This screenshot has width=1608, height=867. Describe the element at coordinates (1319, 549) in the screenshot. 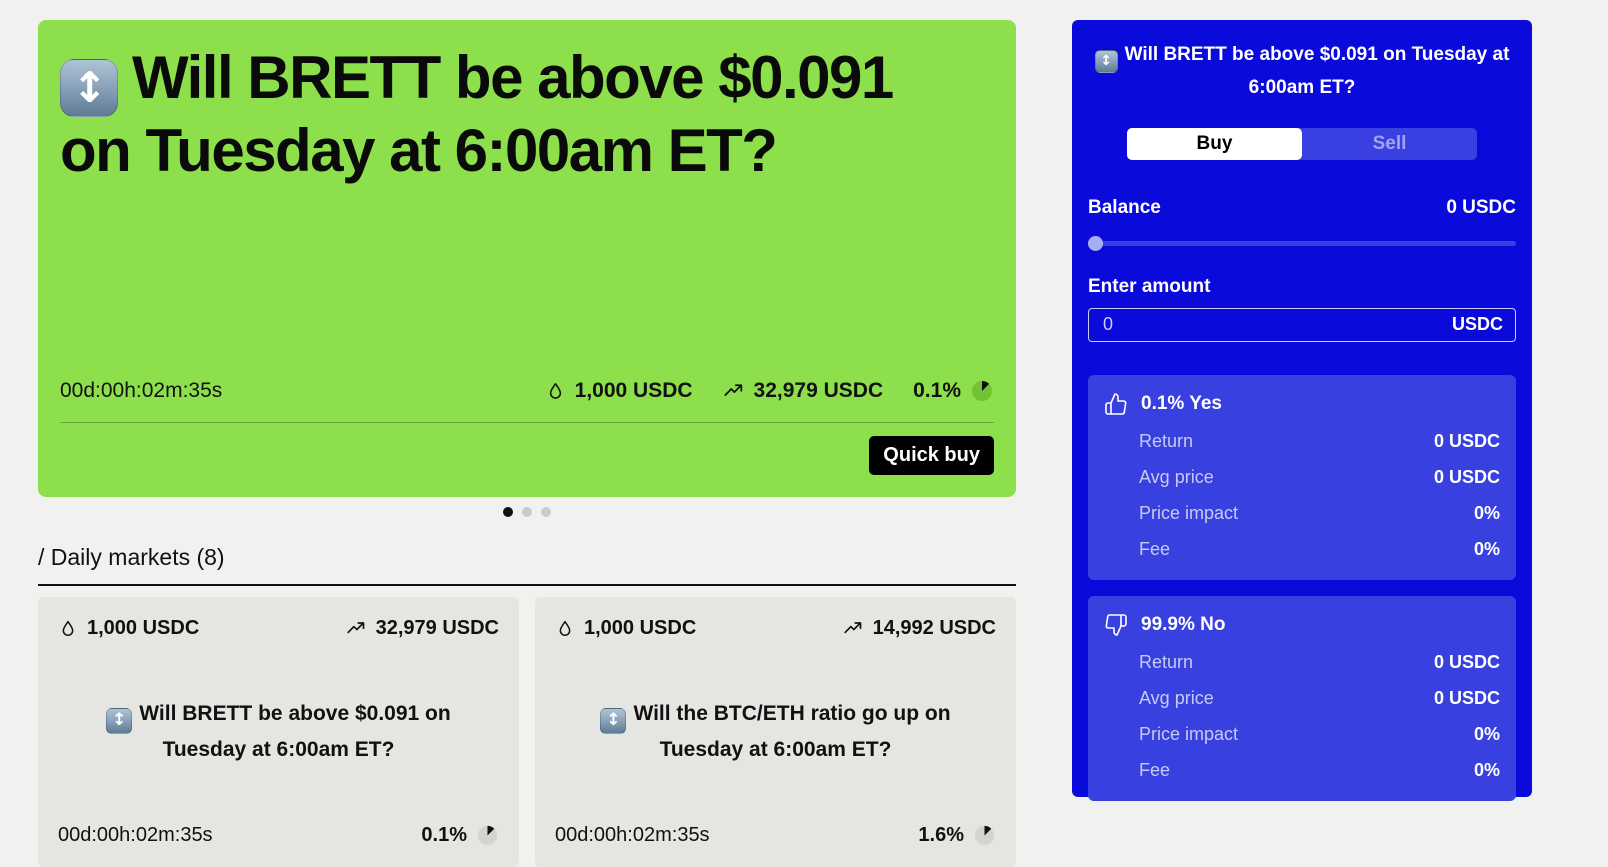

I see `yes-fee-row: Fee 0%` at that location.